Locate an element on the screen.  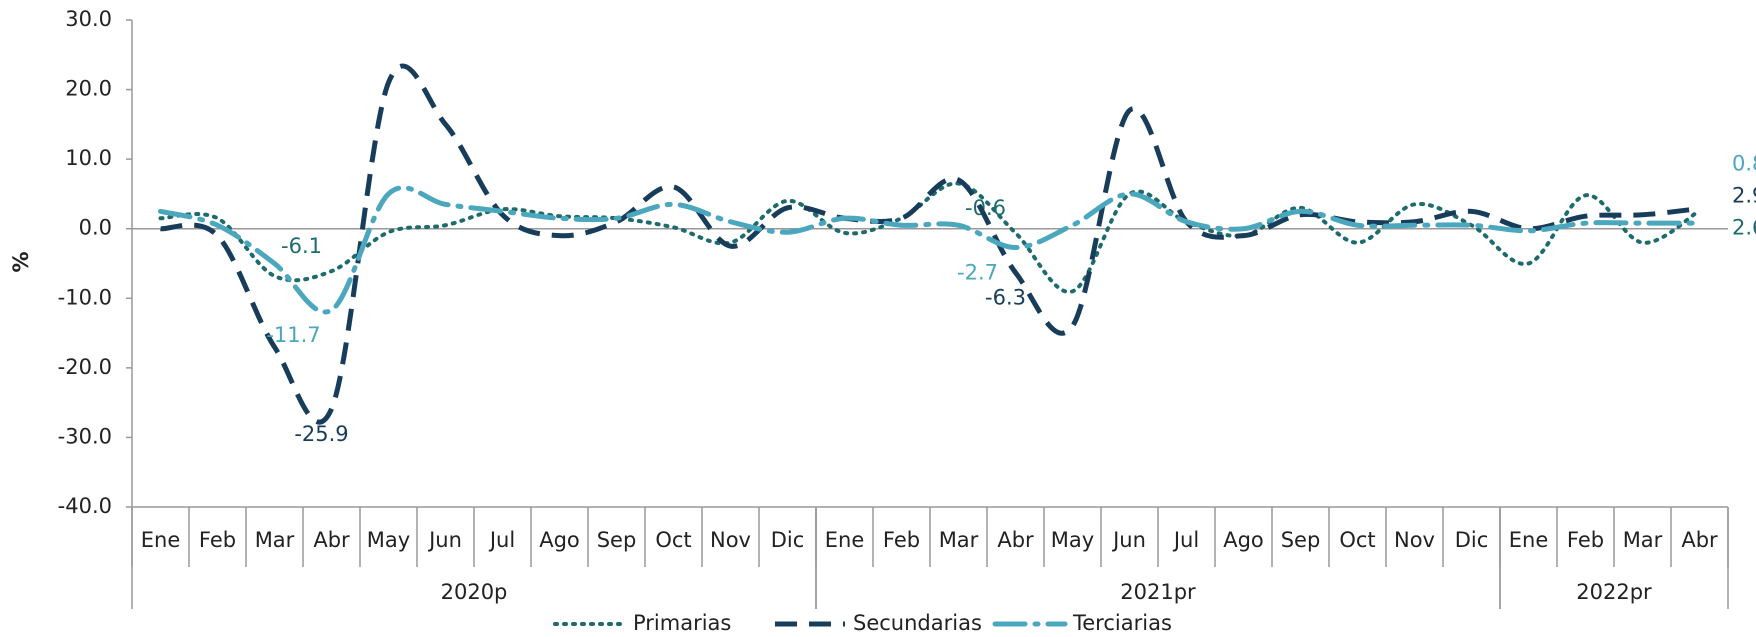
group-label: 2021pr is located at coordinates (1158, 592).